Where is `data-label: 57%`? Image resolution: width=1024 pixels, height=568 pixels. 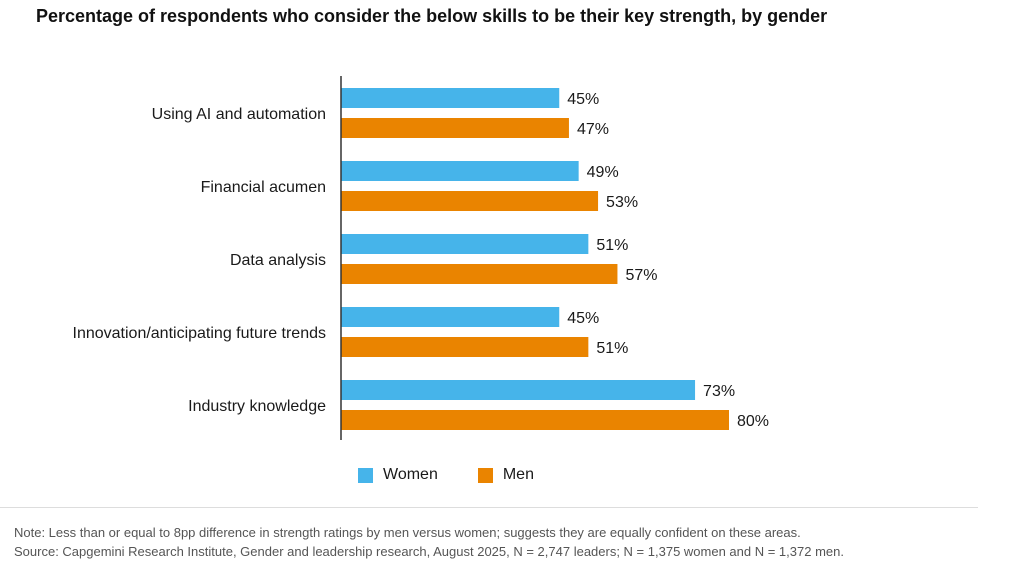 data-label: 57% is located at coordinates (641, 275).